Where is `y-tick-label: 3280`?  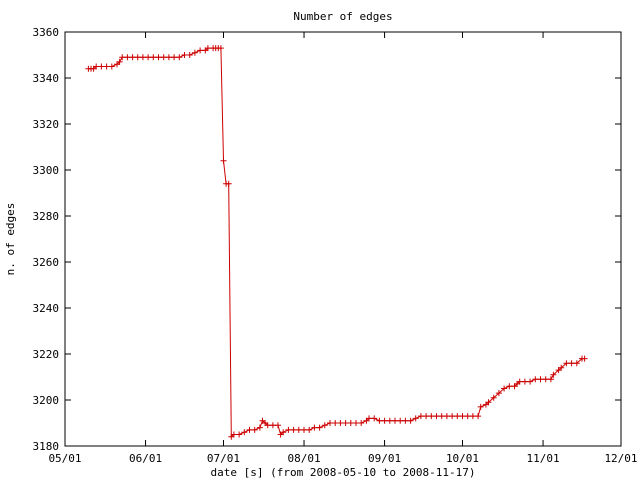
y-tick-label: 3280 is located at coordinates (46, 216).